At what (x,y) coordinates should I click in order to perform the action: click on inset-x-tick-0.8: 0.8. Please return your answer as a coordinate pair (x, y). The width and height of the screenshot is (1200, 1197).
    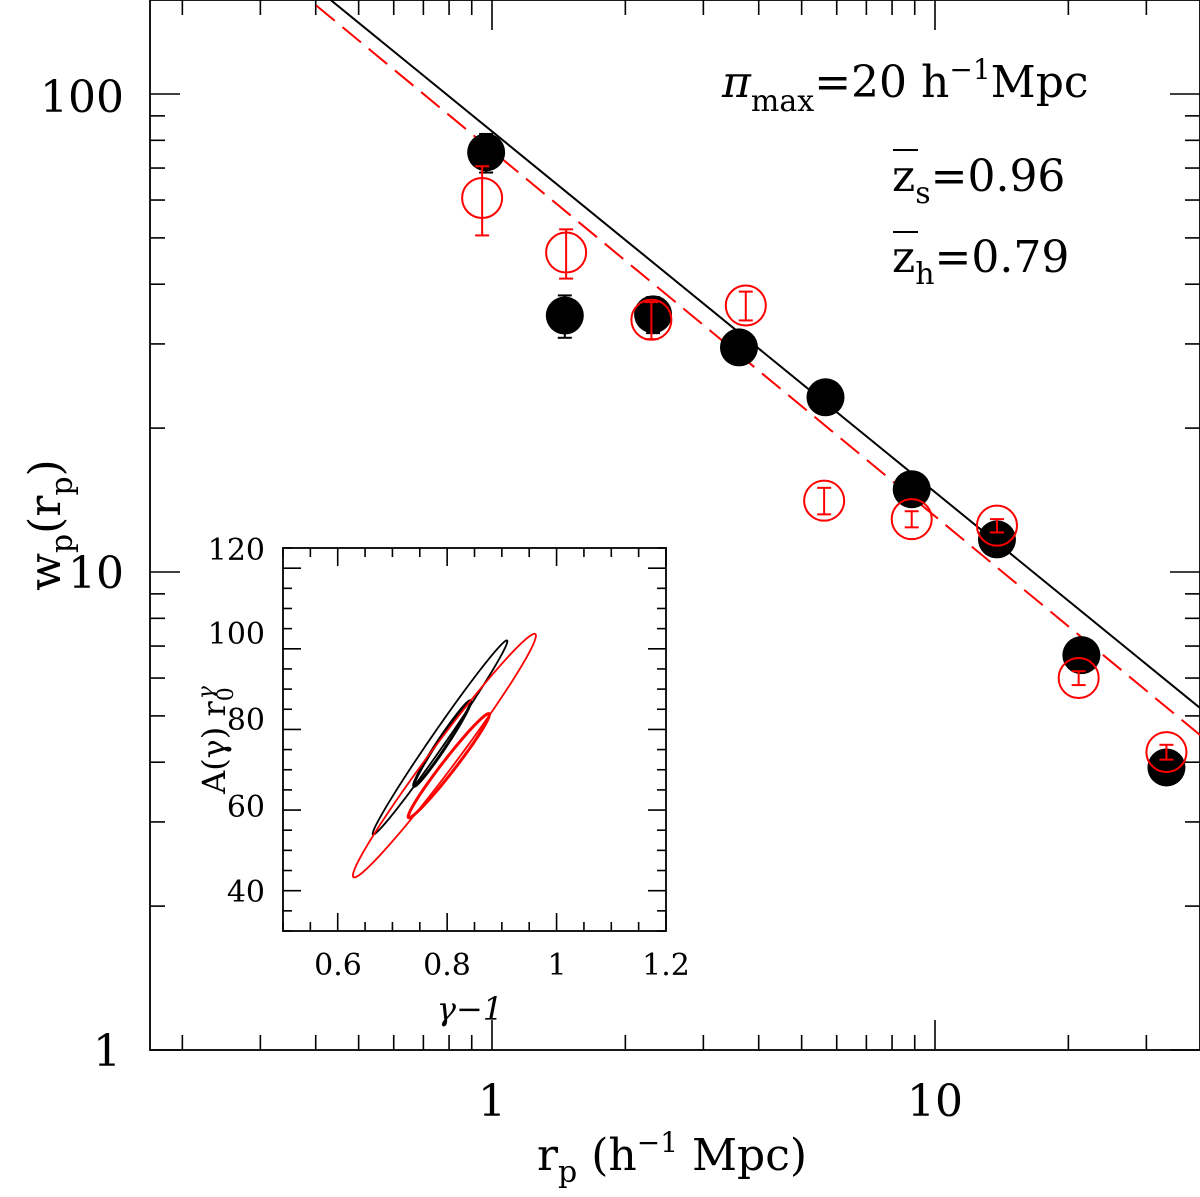
    Looking at the image, I should click on (447, 965).